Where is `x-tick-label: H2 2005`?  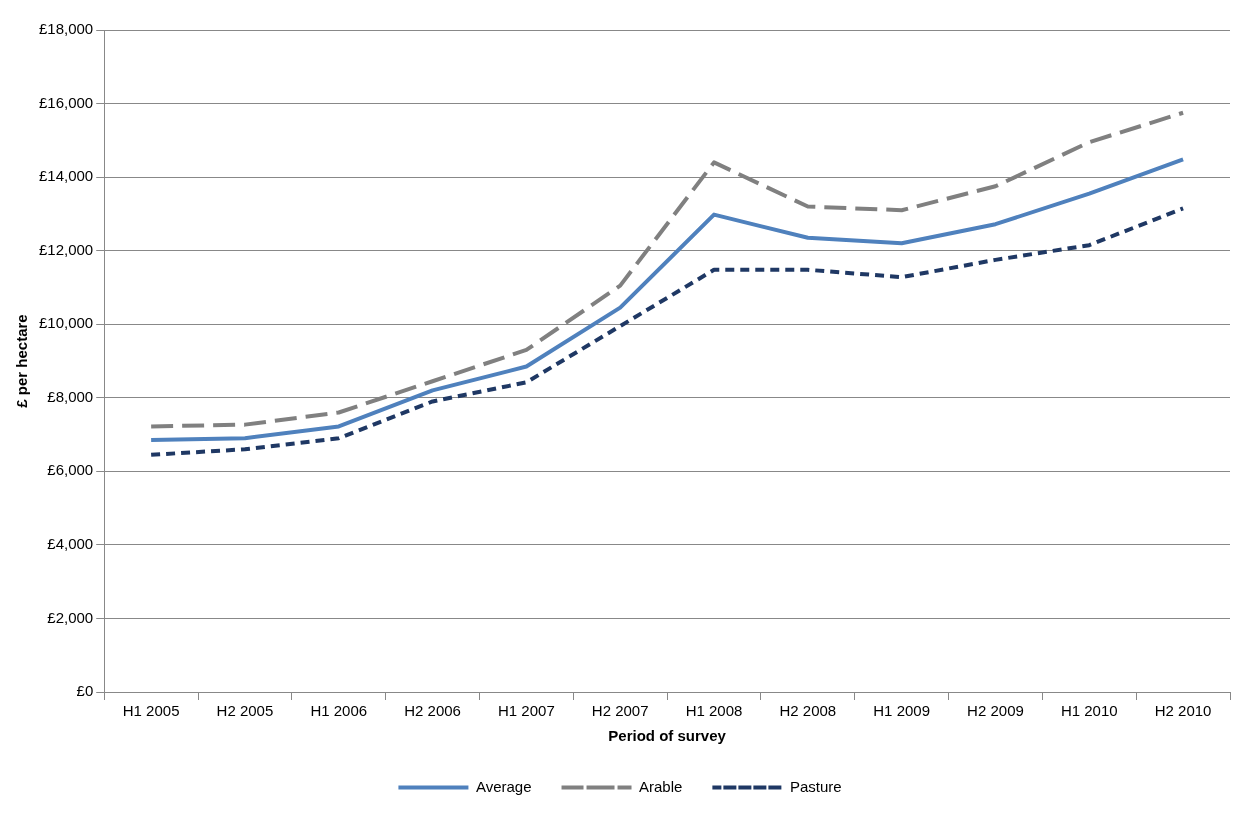
x-tick-label: H2 2005 is located at coordinates (245, 711).